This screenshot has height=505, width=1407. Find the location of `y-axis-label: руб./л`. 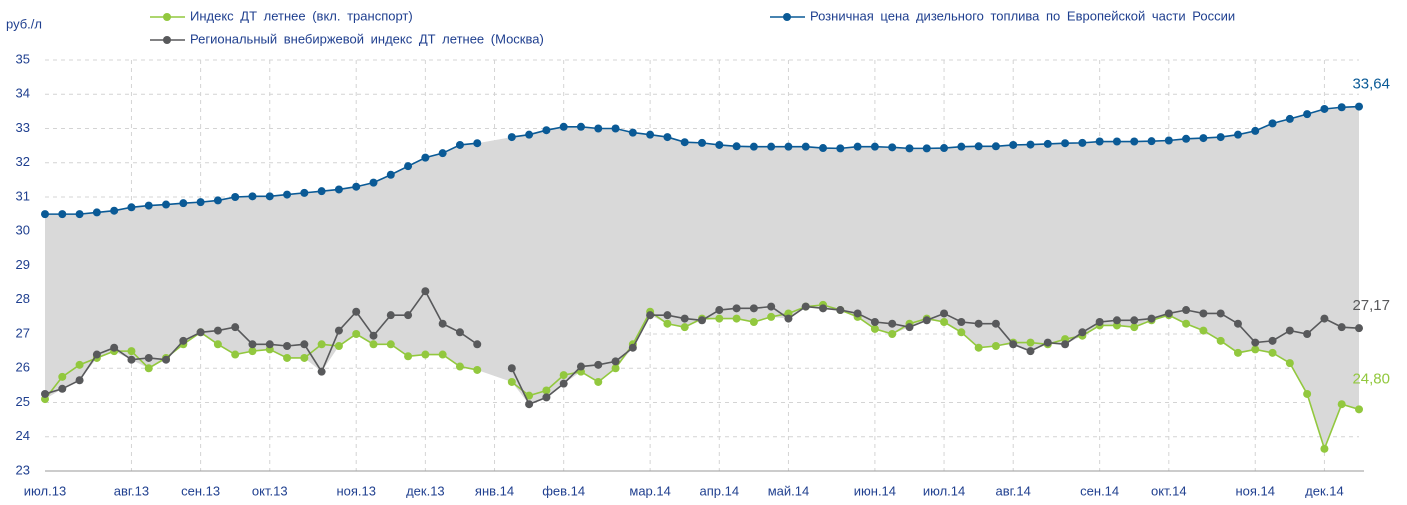

y-axis-label: руб./л is located at coordinates (24, 23).